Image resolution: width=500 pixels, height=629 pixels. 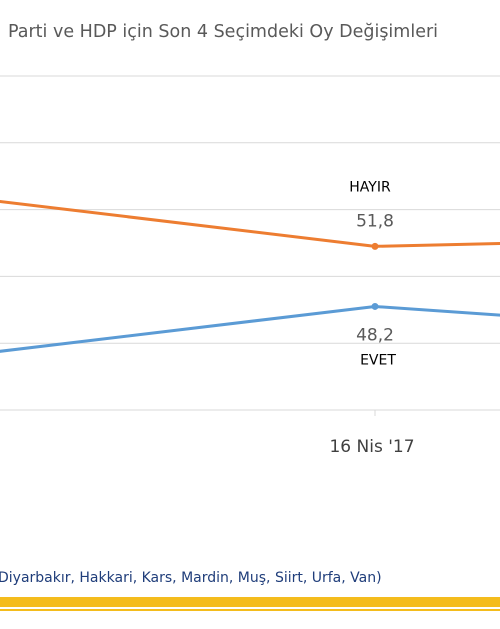 I want to click on series-name-label: EVET, so click(x=378, y=360).